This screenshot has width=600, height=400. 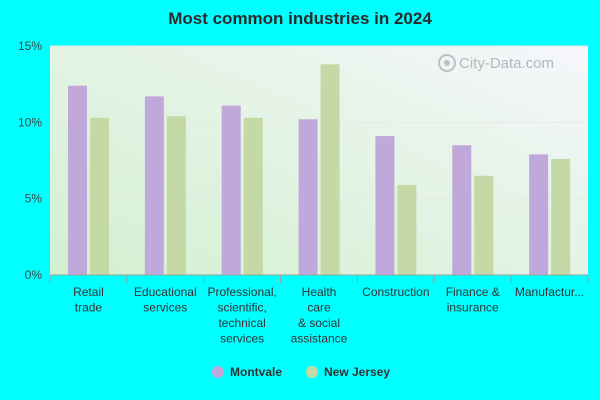 I want to click on category-label: Retail trade, so click(x=88, y=300).